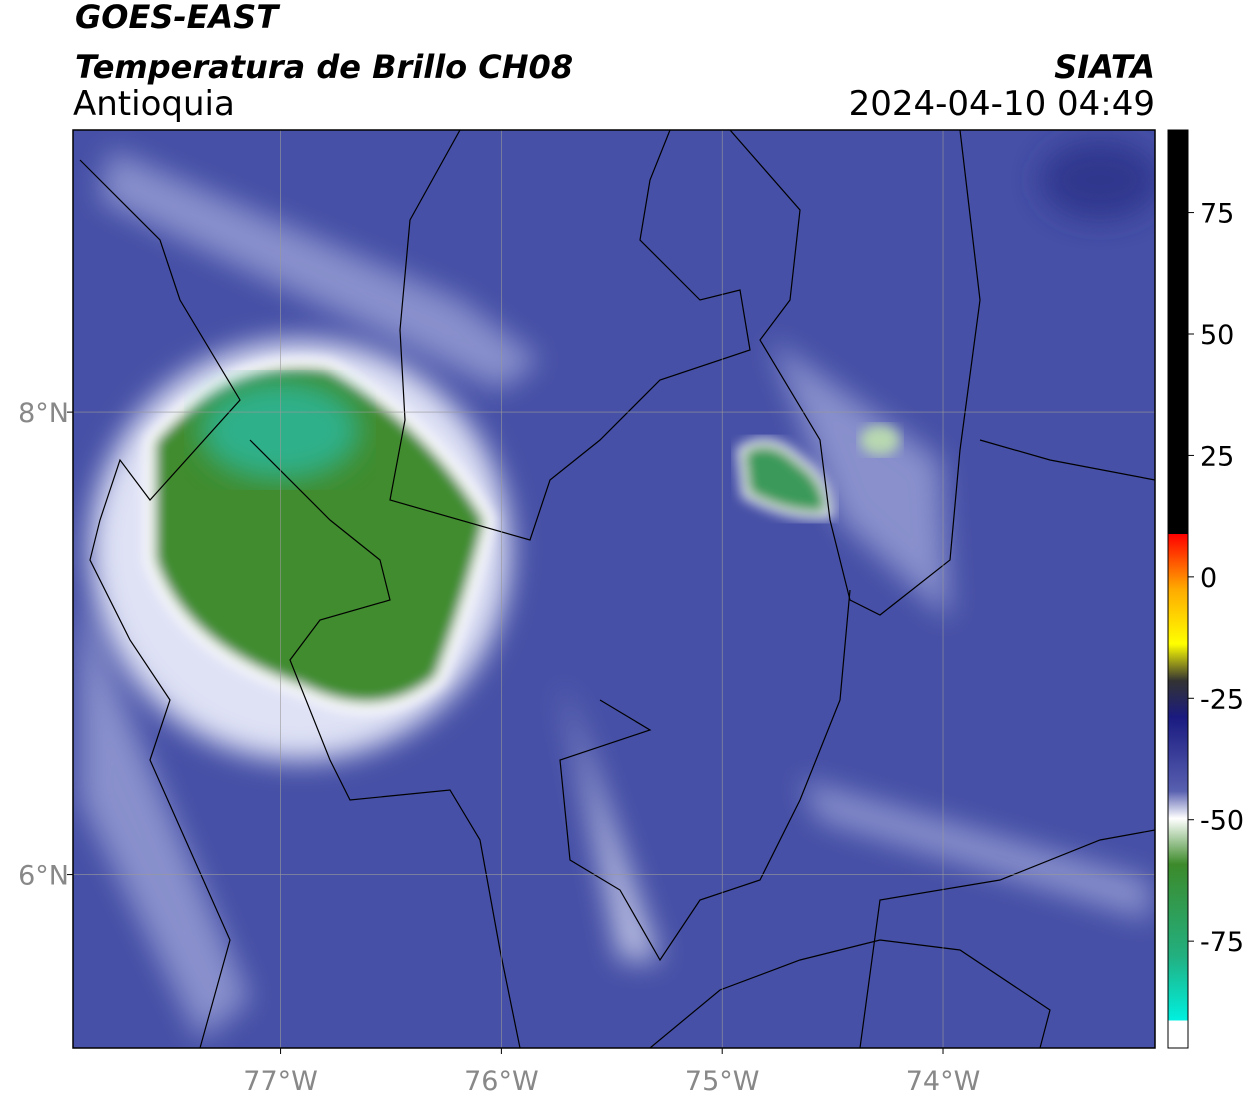 This screenshot has width=1252, height=1099. Describe the element at coordinates (324, 67) in the screenshot. I see `subtitle: Temperatura de Brillo CH08` at that location.